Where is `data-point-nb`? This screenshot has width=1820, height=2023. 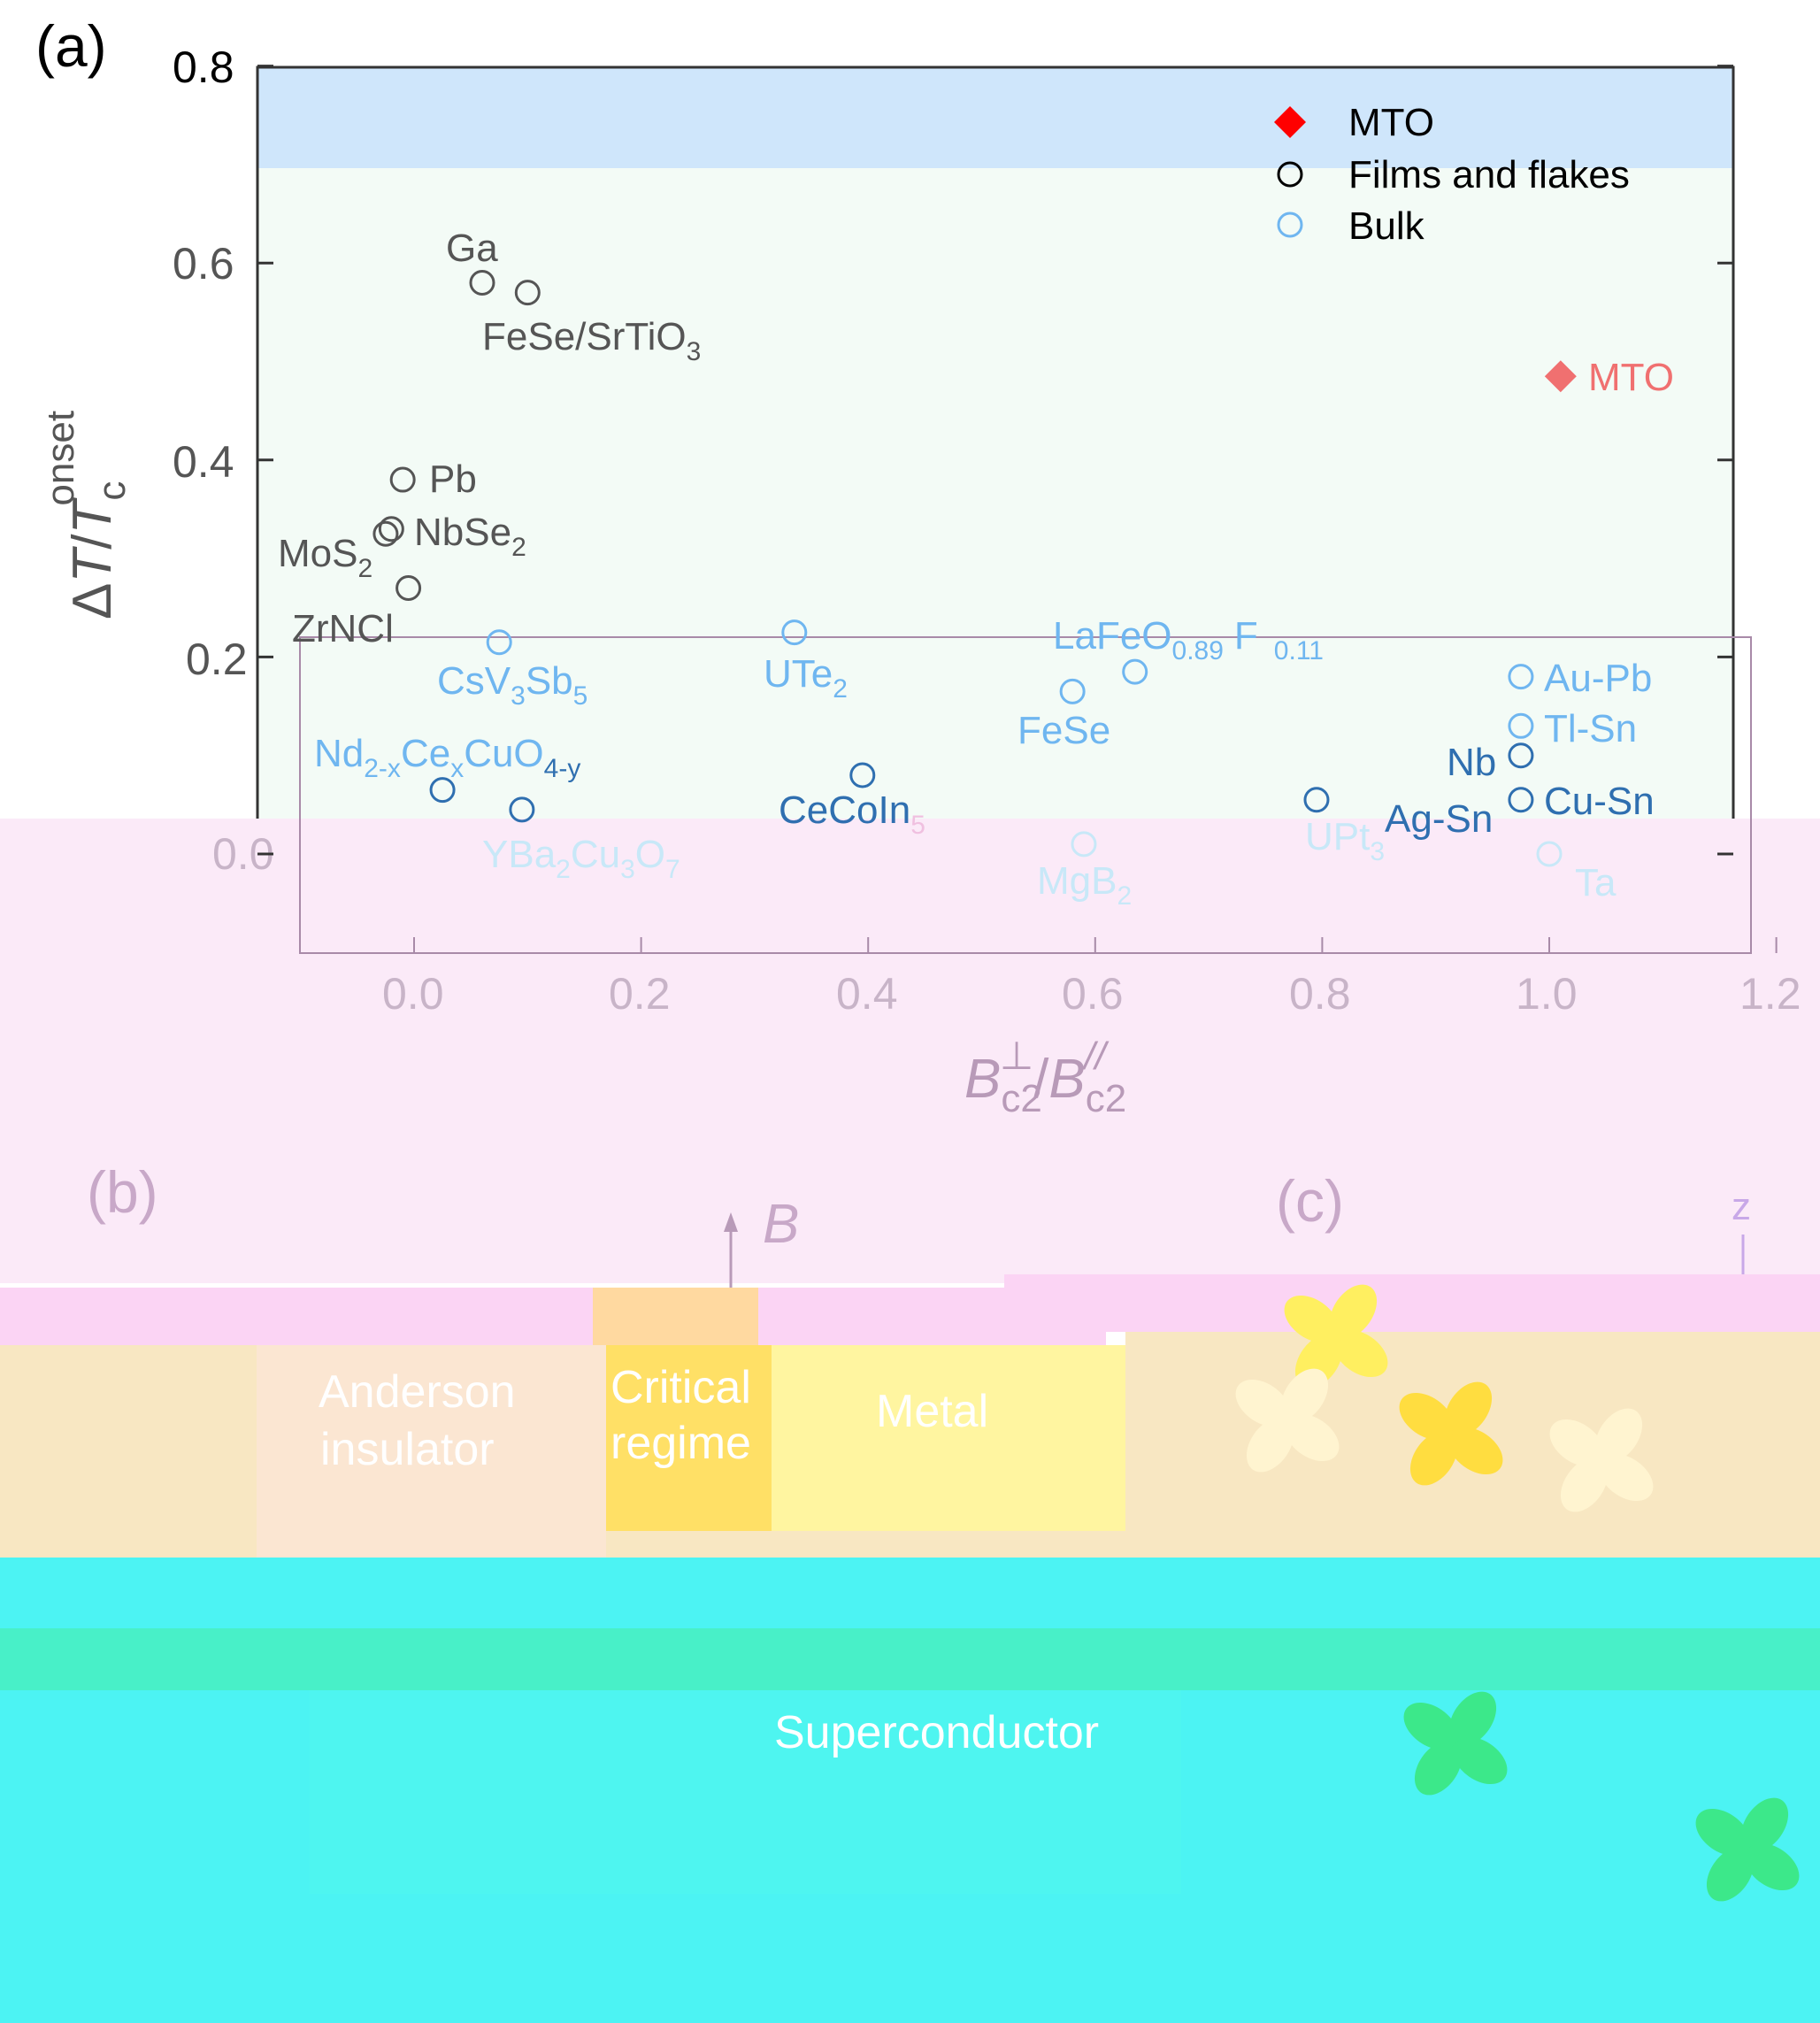 data-point-nb is located at coordinates (1521, 755).